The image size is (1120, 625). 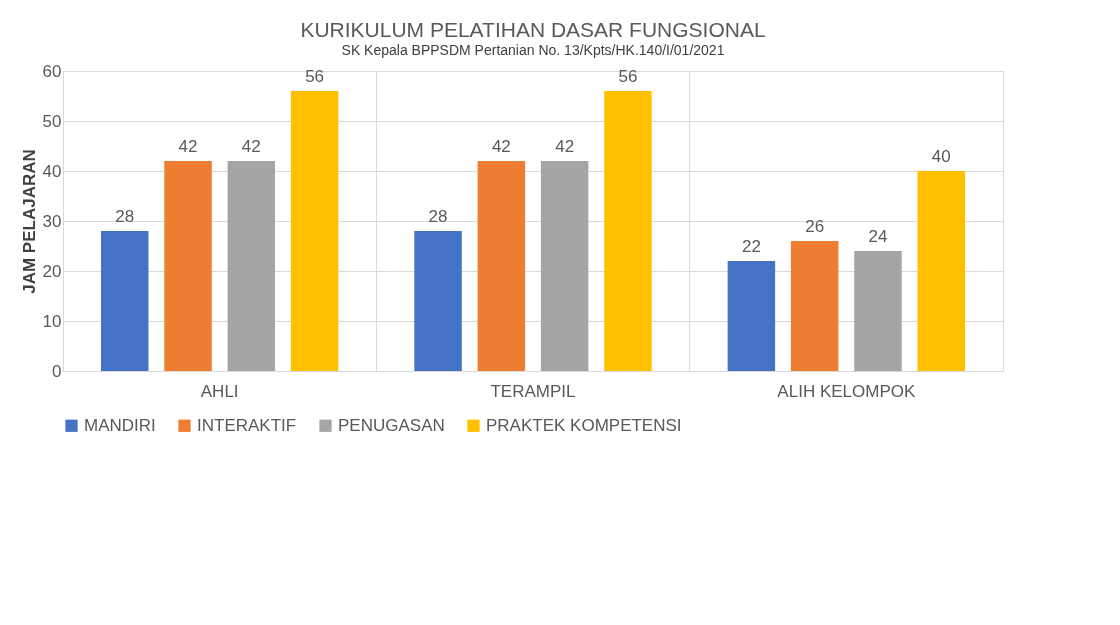 I want to click on legend-label: MANDIRI, so click(x=120, y=425).